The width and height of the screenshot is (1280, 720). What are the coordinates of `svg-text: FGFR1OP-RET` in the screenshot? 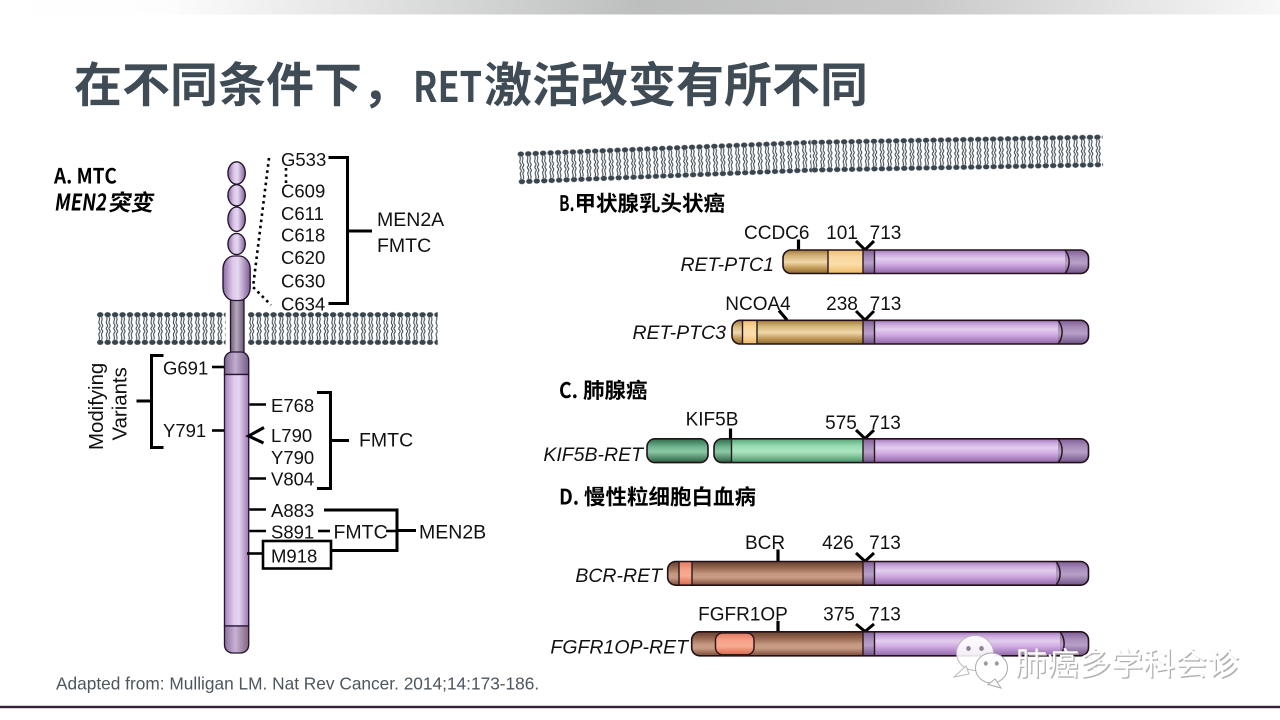 It's located at (620, 648).